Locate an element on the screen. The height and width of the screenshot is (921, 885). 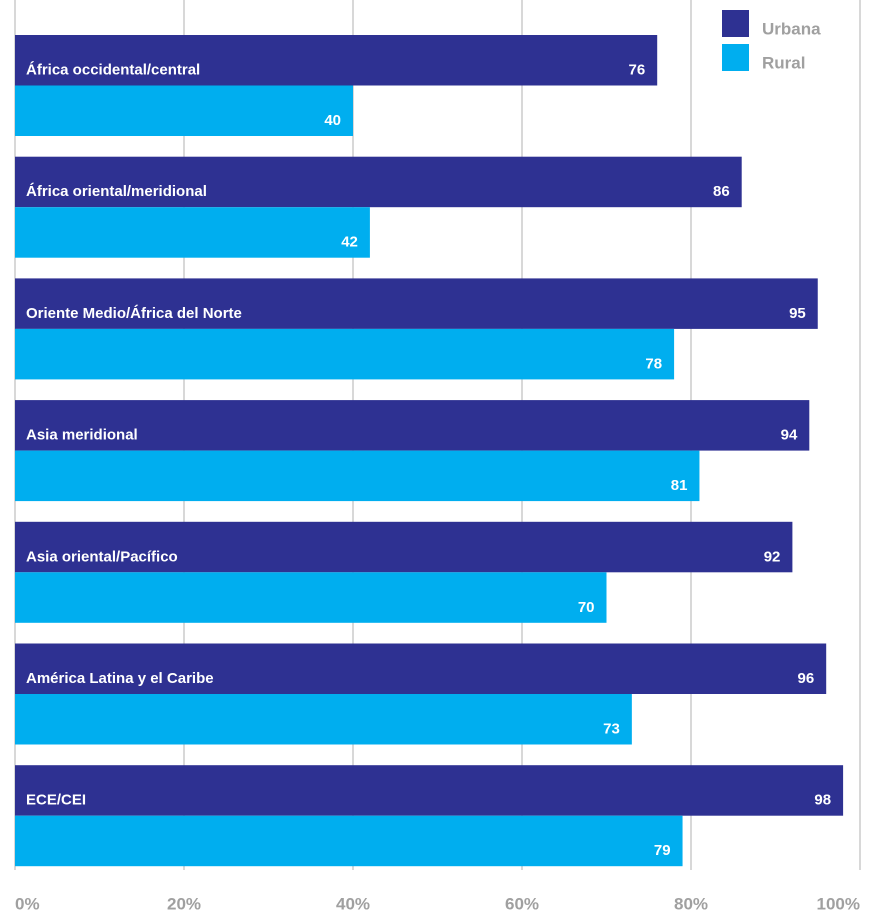
value-label: 78 is located at coordinates (653, 363).